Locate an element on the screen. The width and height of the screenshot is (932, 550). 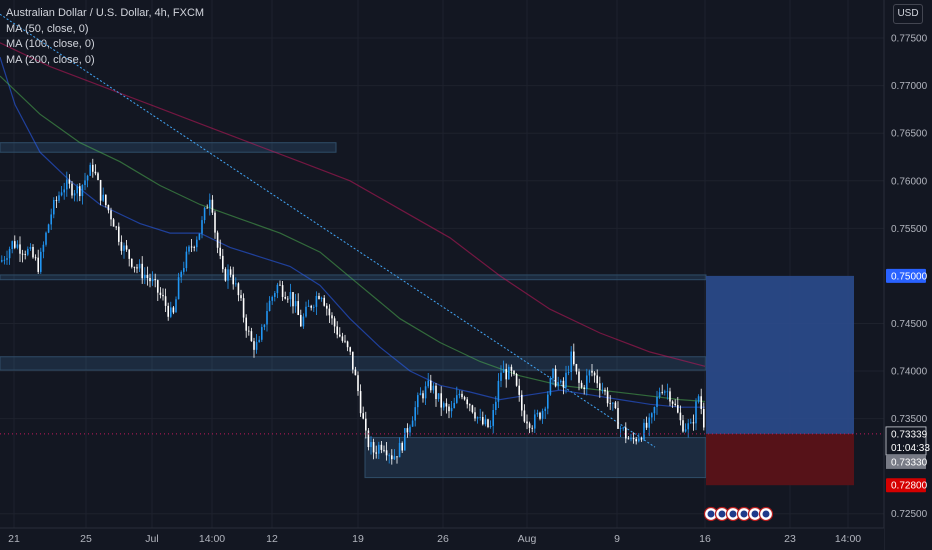
ma200-label: MA (200, close, 0) is located at coordinates (50, 59).